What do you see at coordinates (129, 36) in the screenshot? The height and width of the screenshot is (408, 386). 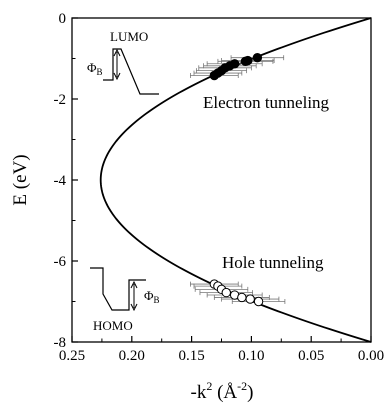 I see `lumo-label: LUMO` at bounding box center [129, 36].